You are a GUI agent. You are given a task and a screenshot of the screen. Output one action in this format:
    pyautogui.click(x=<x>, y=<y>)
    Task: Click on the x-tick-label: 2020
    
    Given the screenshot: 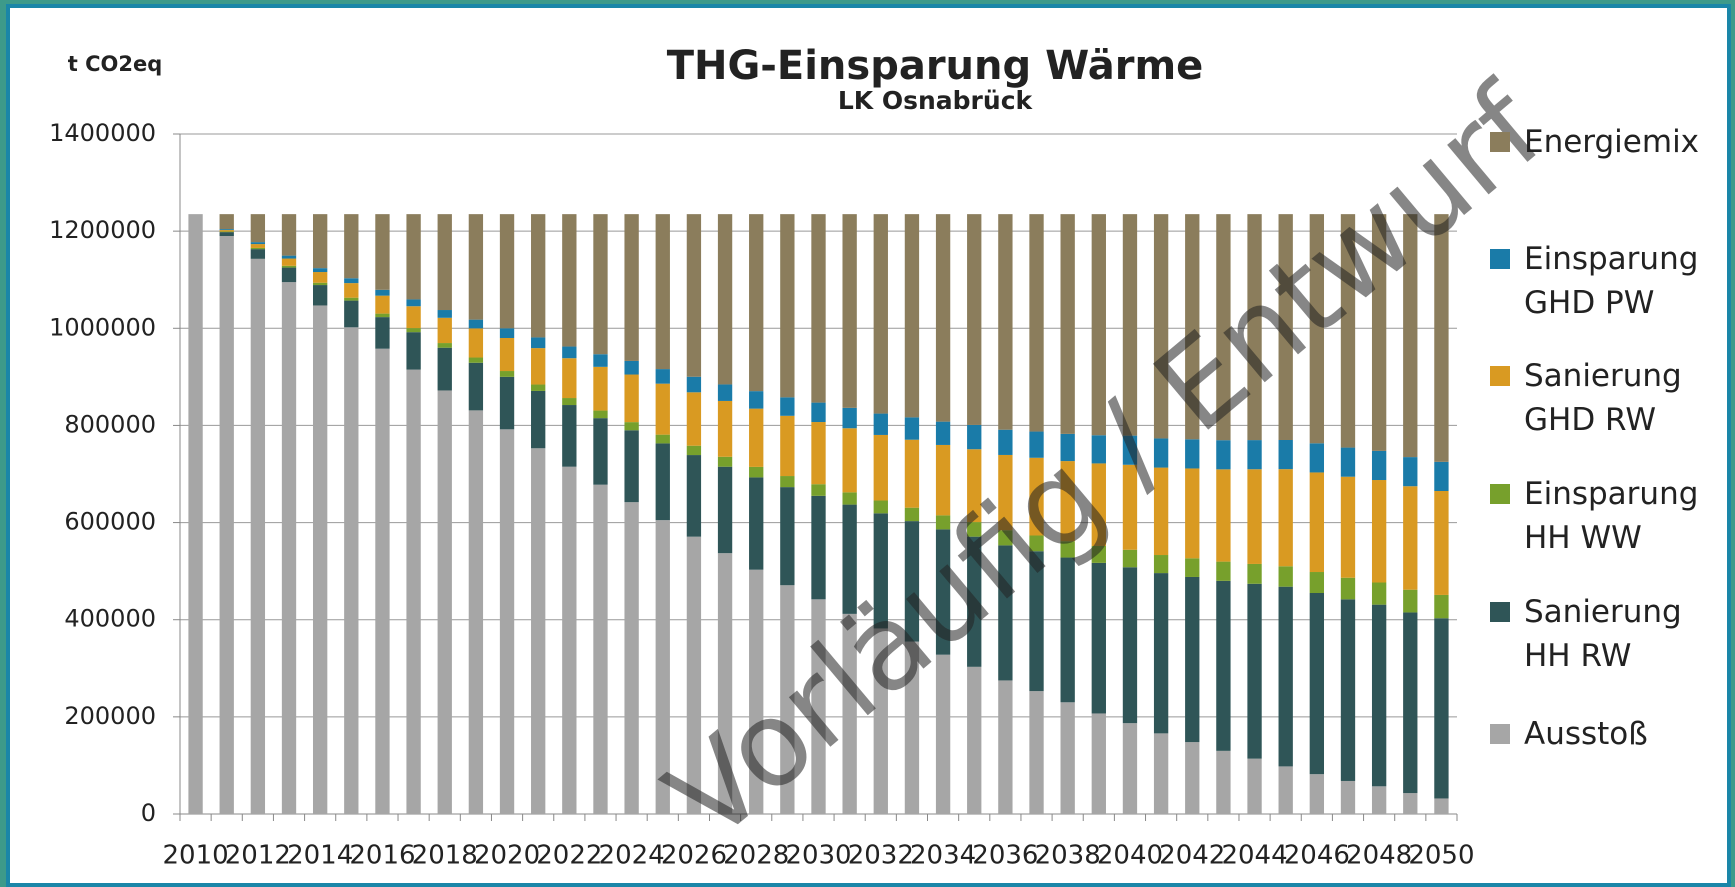 What is the action you would take?
    pyautogui.click(x=507, y=856)
    